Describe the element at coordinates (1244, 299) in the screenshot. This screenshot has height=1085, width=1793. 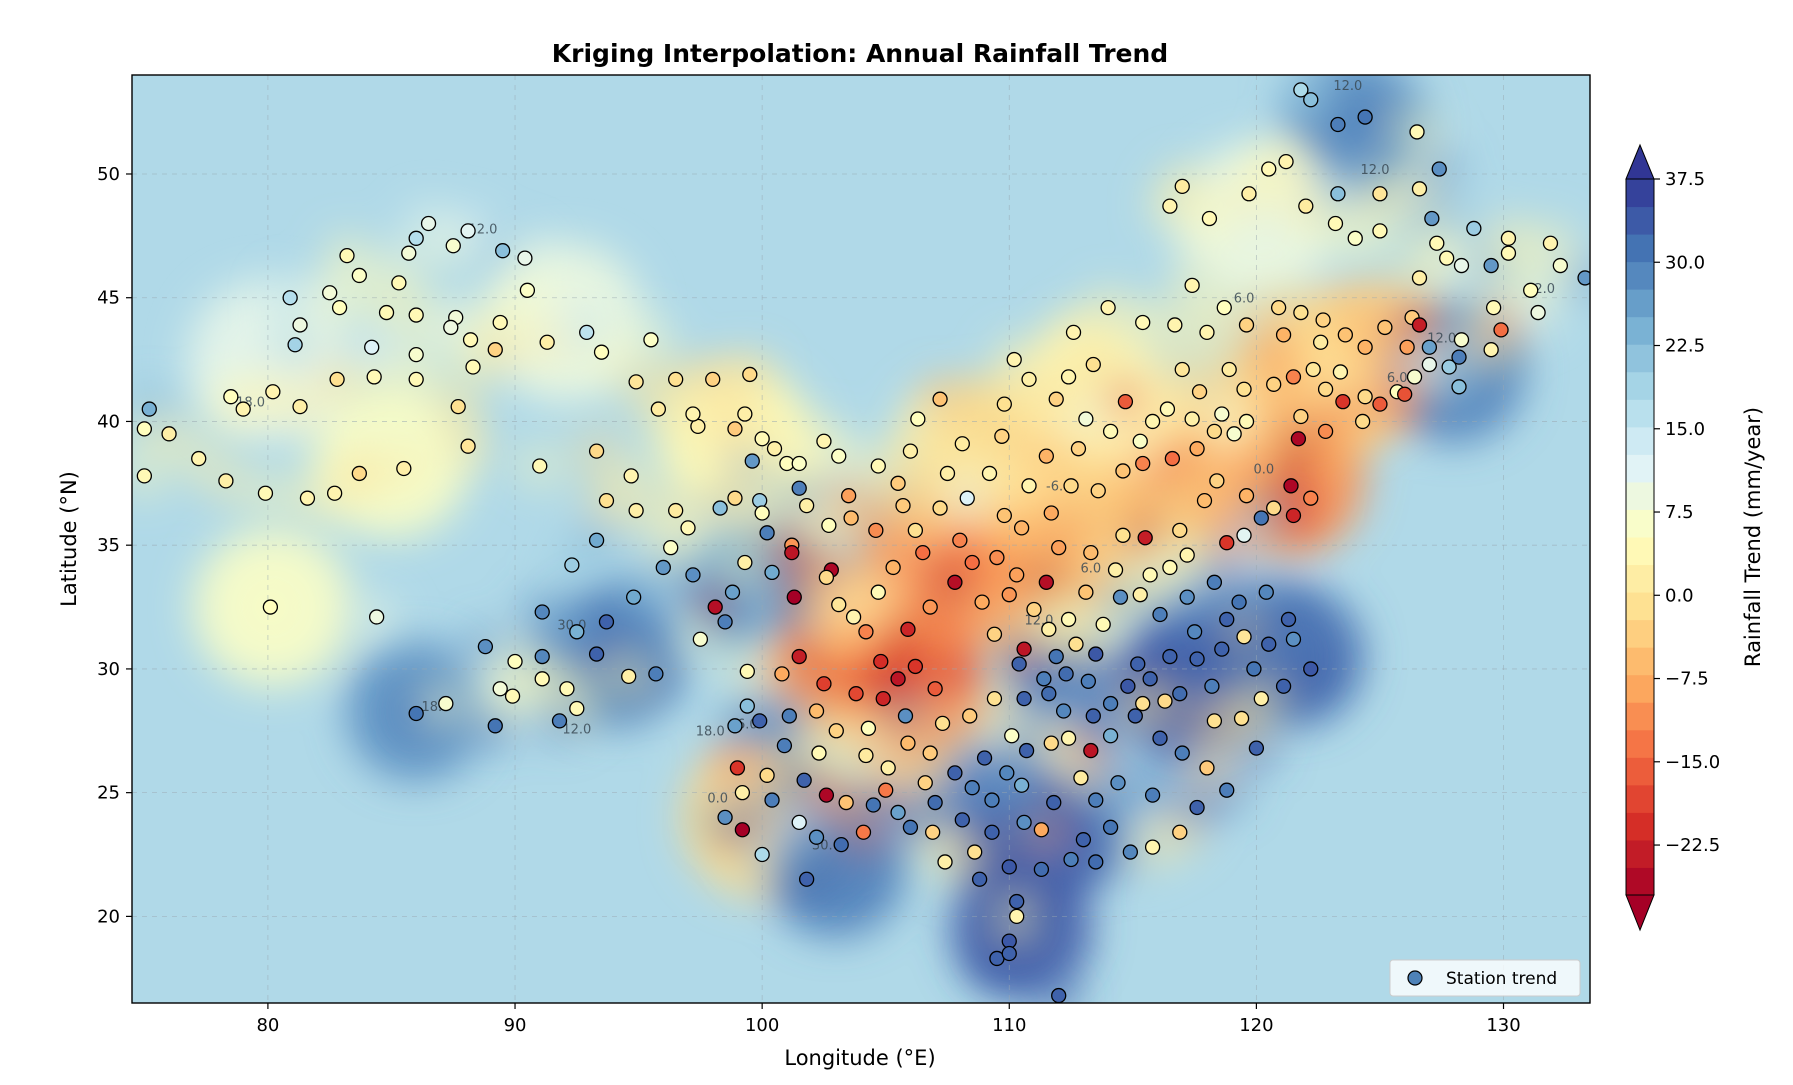
I see `contour-label: 6.0` at that location.